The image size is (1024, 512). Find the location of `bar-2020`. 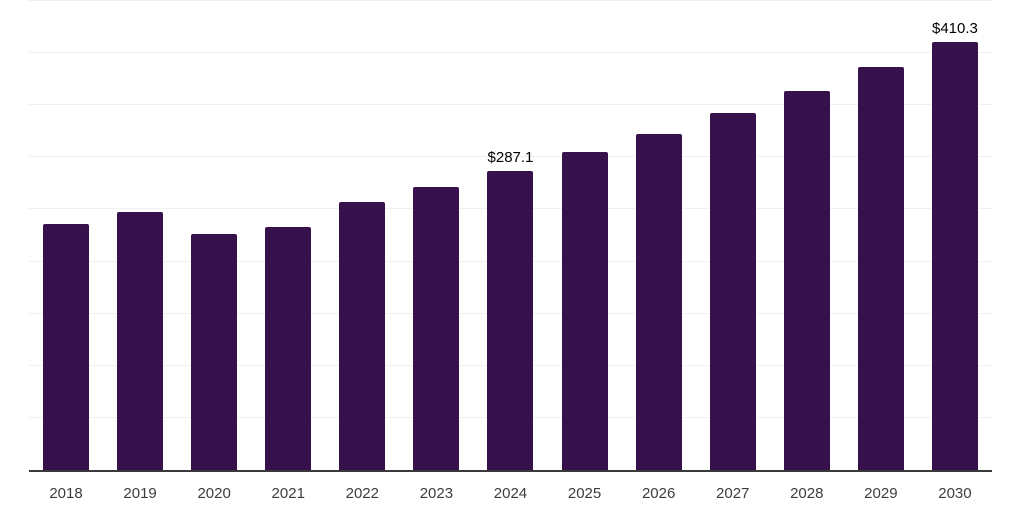

bar-2020 is located at coordinates (214, 352).